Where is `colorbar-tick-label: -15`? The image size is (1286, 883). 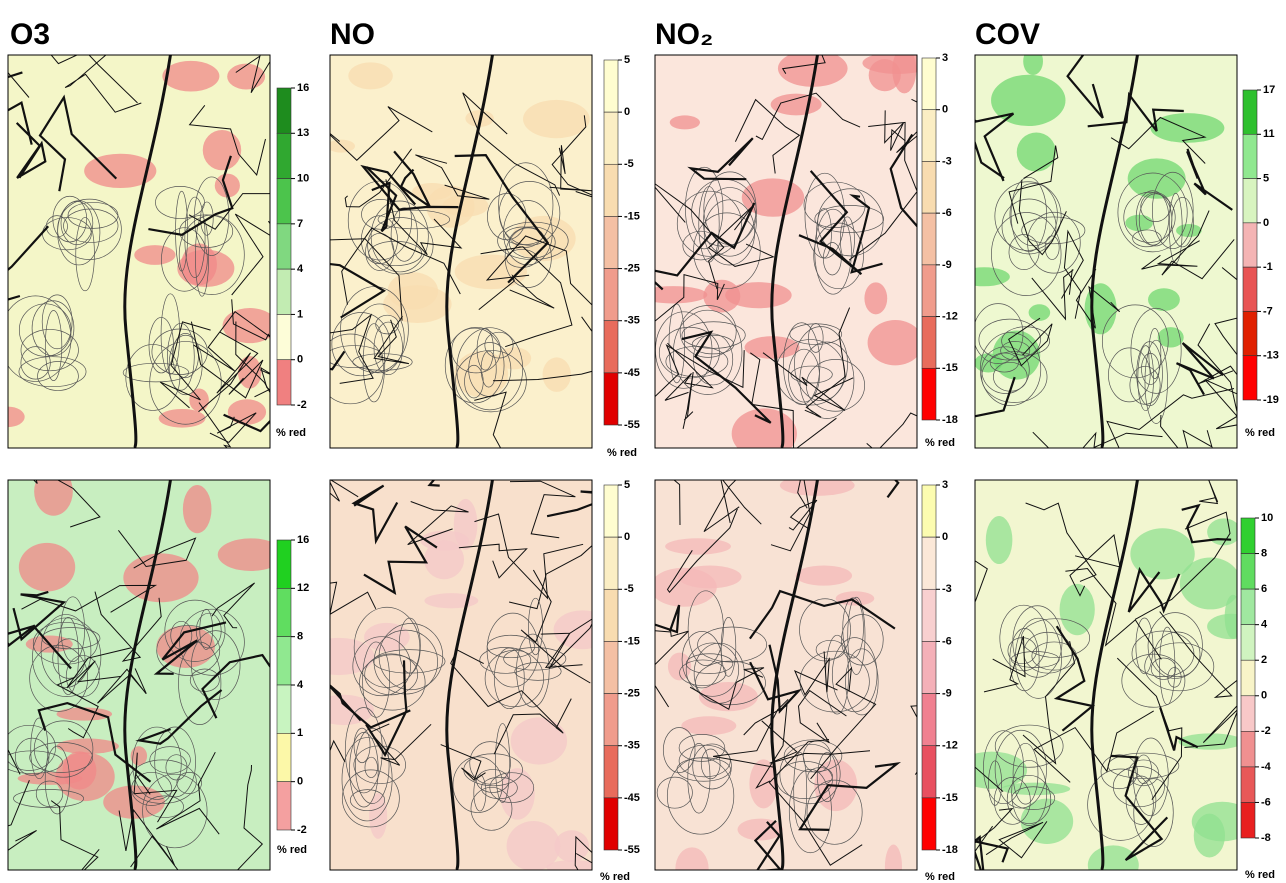 colorbar-tick-label: -15 is located at coordinates (950, 798).